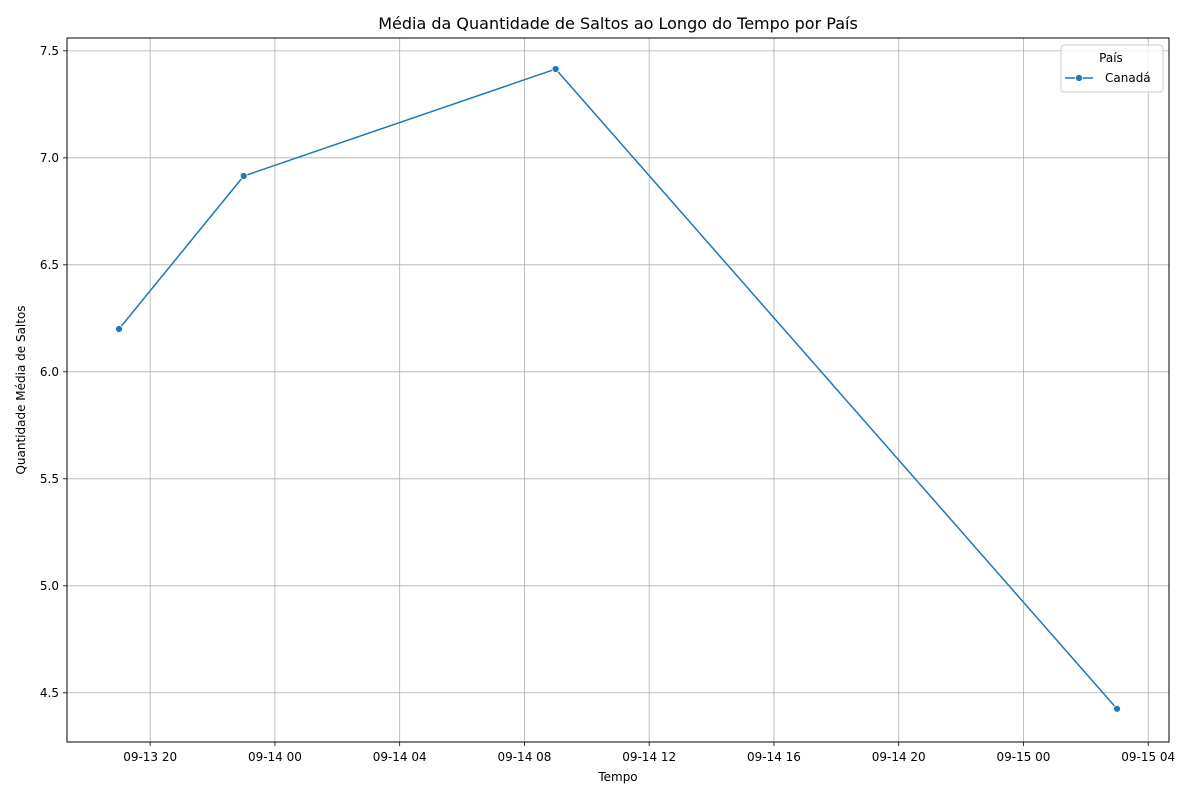  What do you see at coordinates (617, 777) in the screenshot?
I see `x-axis-label: Tempo` at bounding box center [617, 777].